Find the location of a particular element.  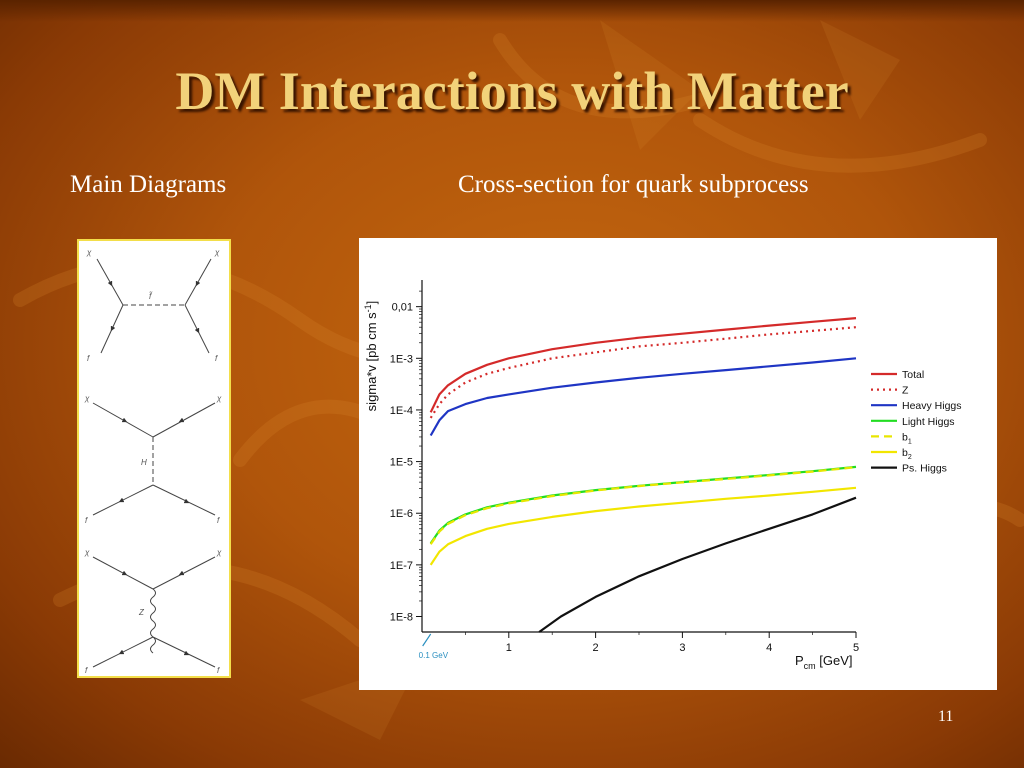

y-tick-label: 1E-7 is located at coordinates (401, 566).